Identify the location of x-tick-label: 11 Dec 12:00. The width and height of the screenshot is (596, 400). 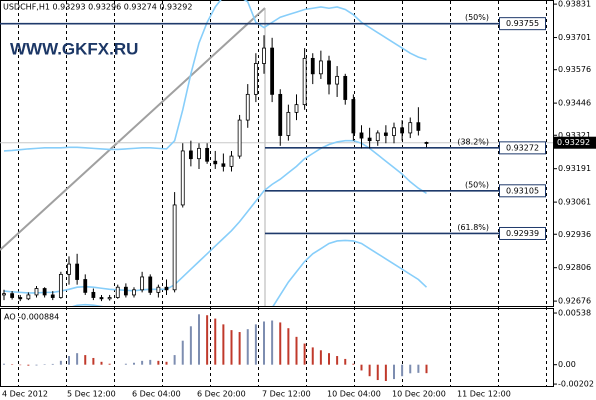
(484, 394).